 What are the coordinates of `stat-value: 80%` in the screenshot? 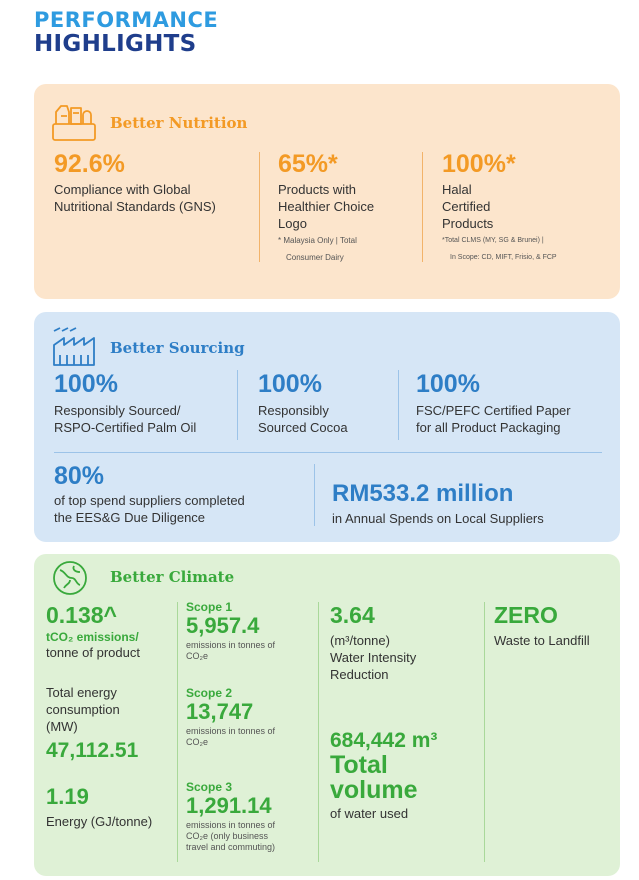 It's located at (79, 476).